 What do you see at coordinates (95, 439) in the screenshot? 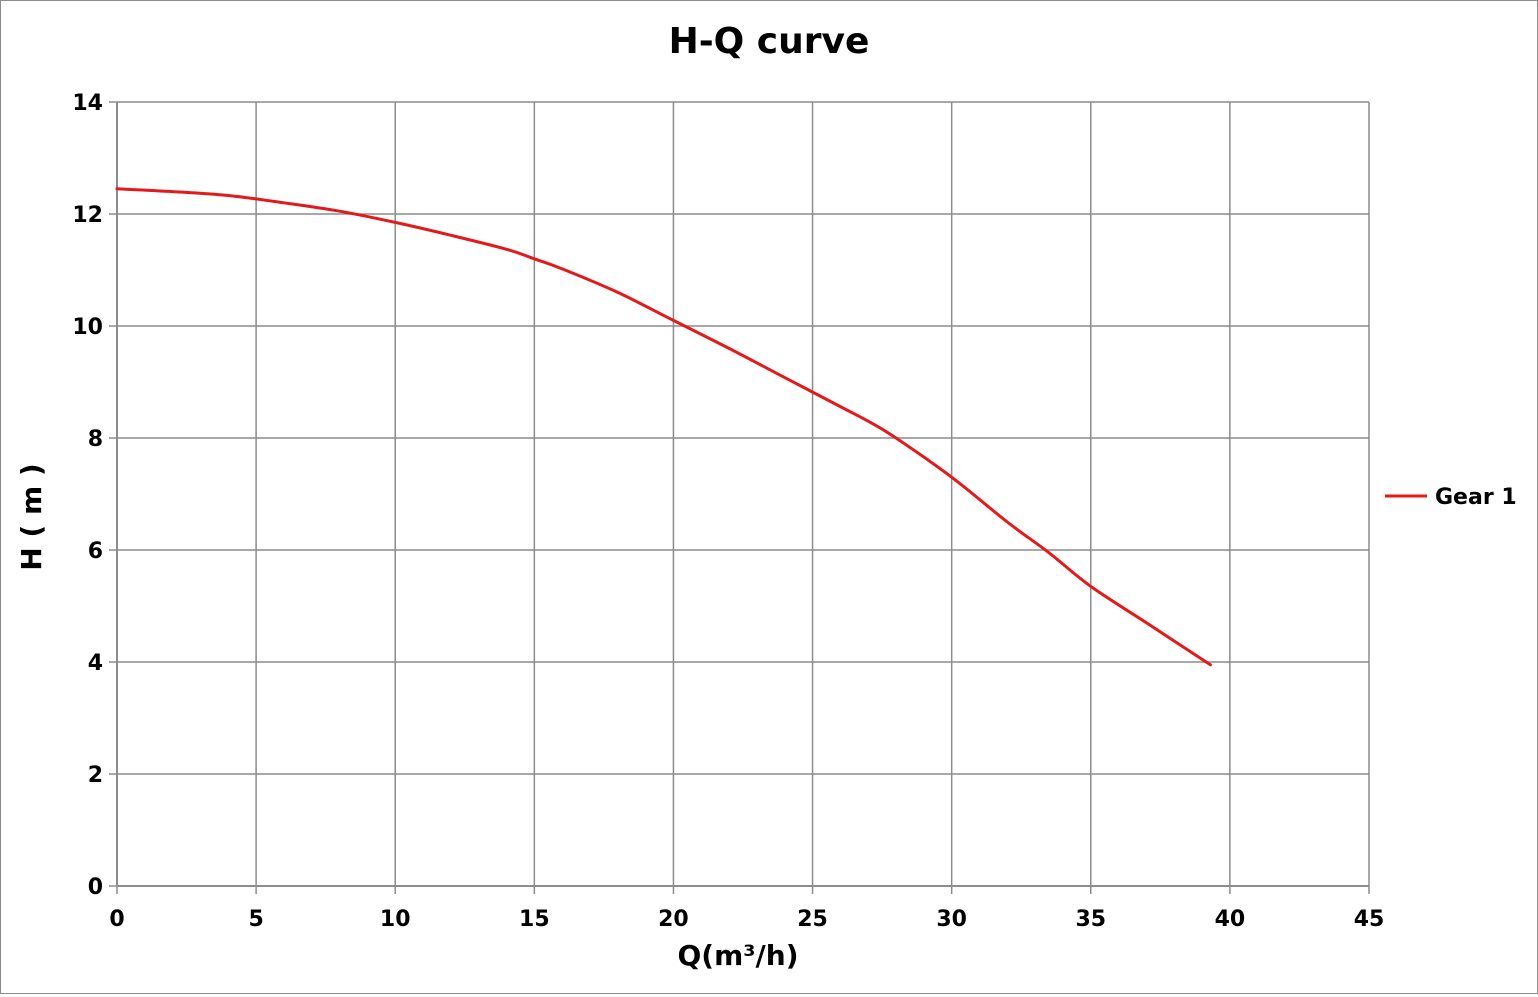
I see `y-tick-label: 8` at bounding box center [95, 439].